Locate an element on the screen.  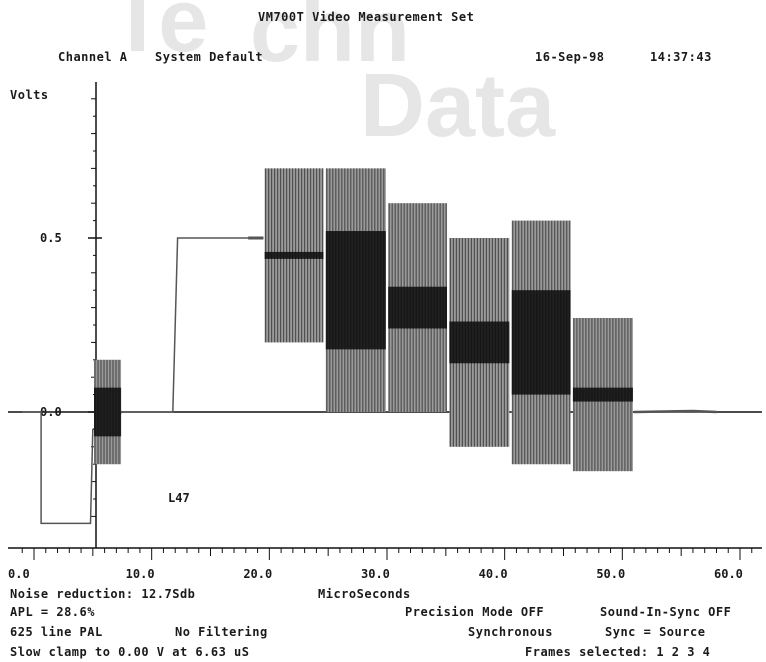
filtering-status: No Filtering is located at coordinates (221, 632).